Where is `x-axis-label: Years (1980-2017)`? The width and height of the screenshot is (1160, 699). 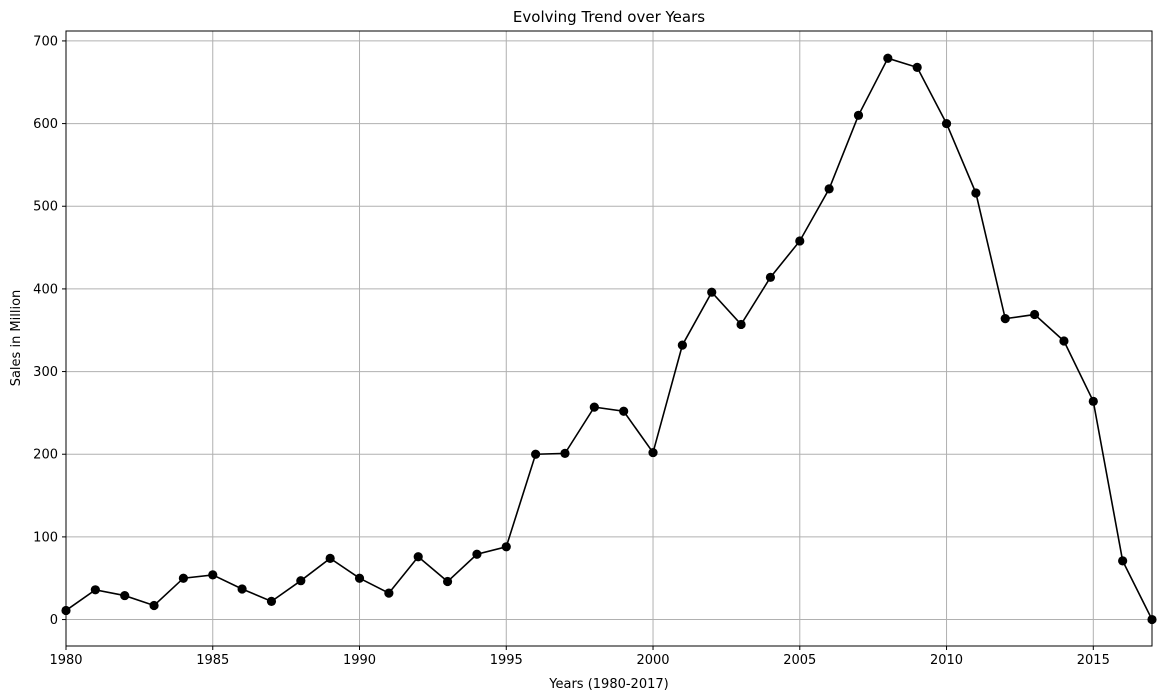
x-axis-label: Years (1980-2017) is located at coordinates (608, 684).